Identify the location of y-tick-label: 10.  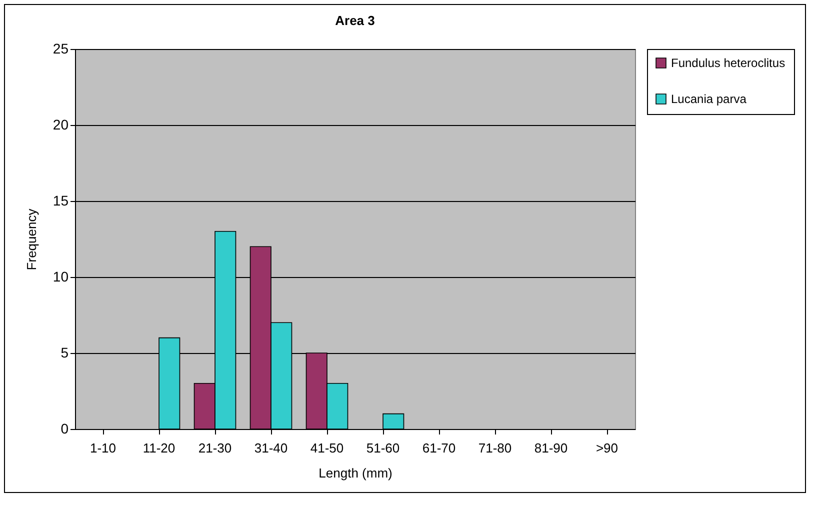
(60, 276).